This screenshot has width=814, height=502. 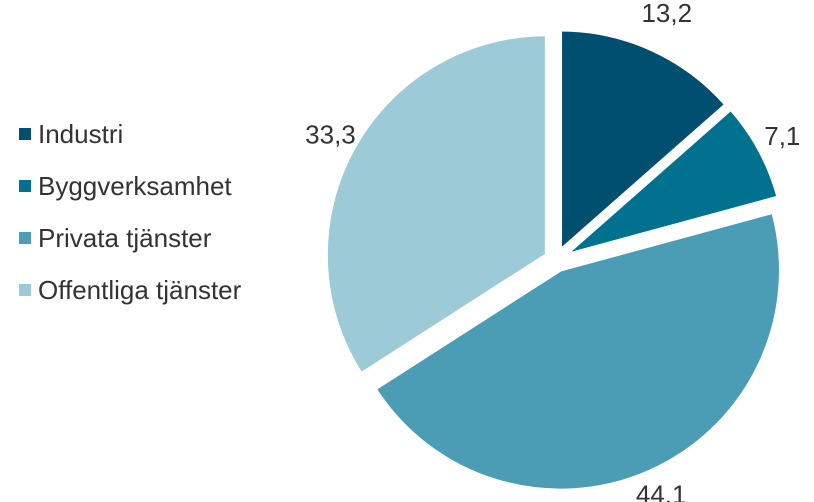 What do you see at coordinates (666, 14) in the screenshot?
I see `data-label-industri: 13,2` at bounding box center [666, 14].